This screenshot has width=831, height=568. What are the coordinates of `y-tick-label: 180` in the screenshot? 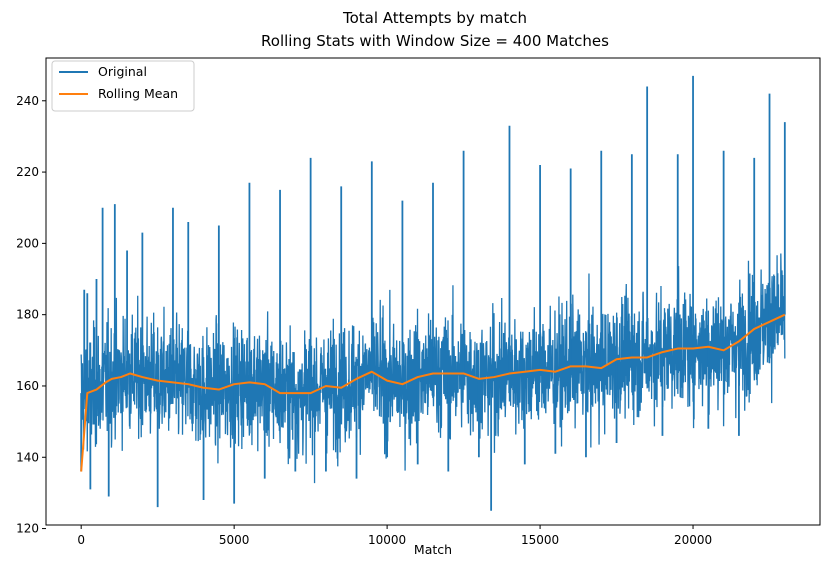 It's located at (27, 315).